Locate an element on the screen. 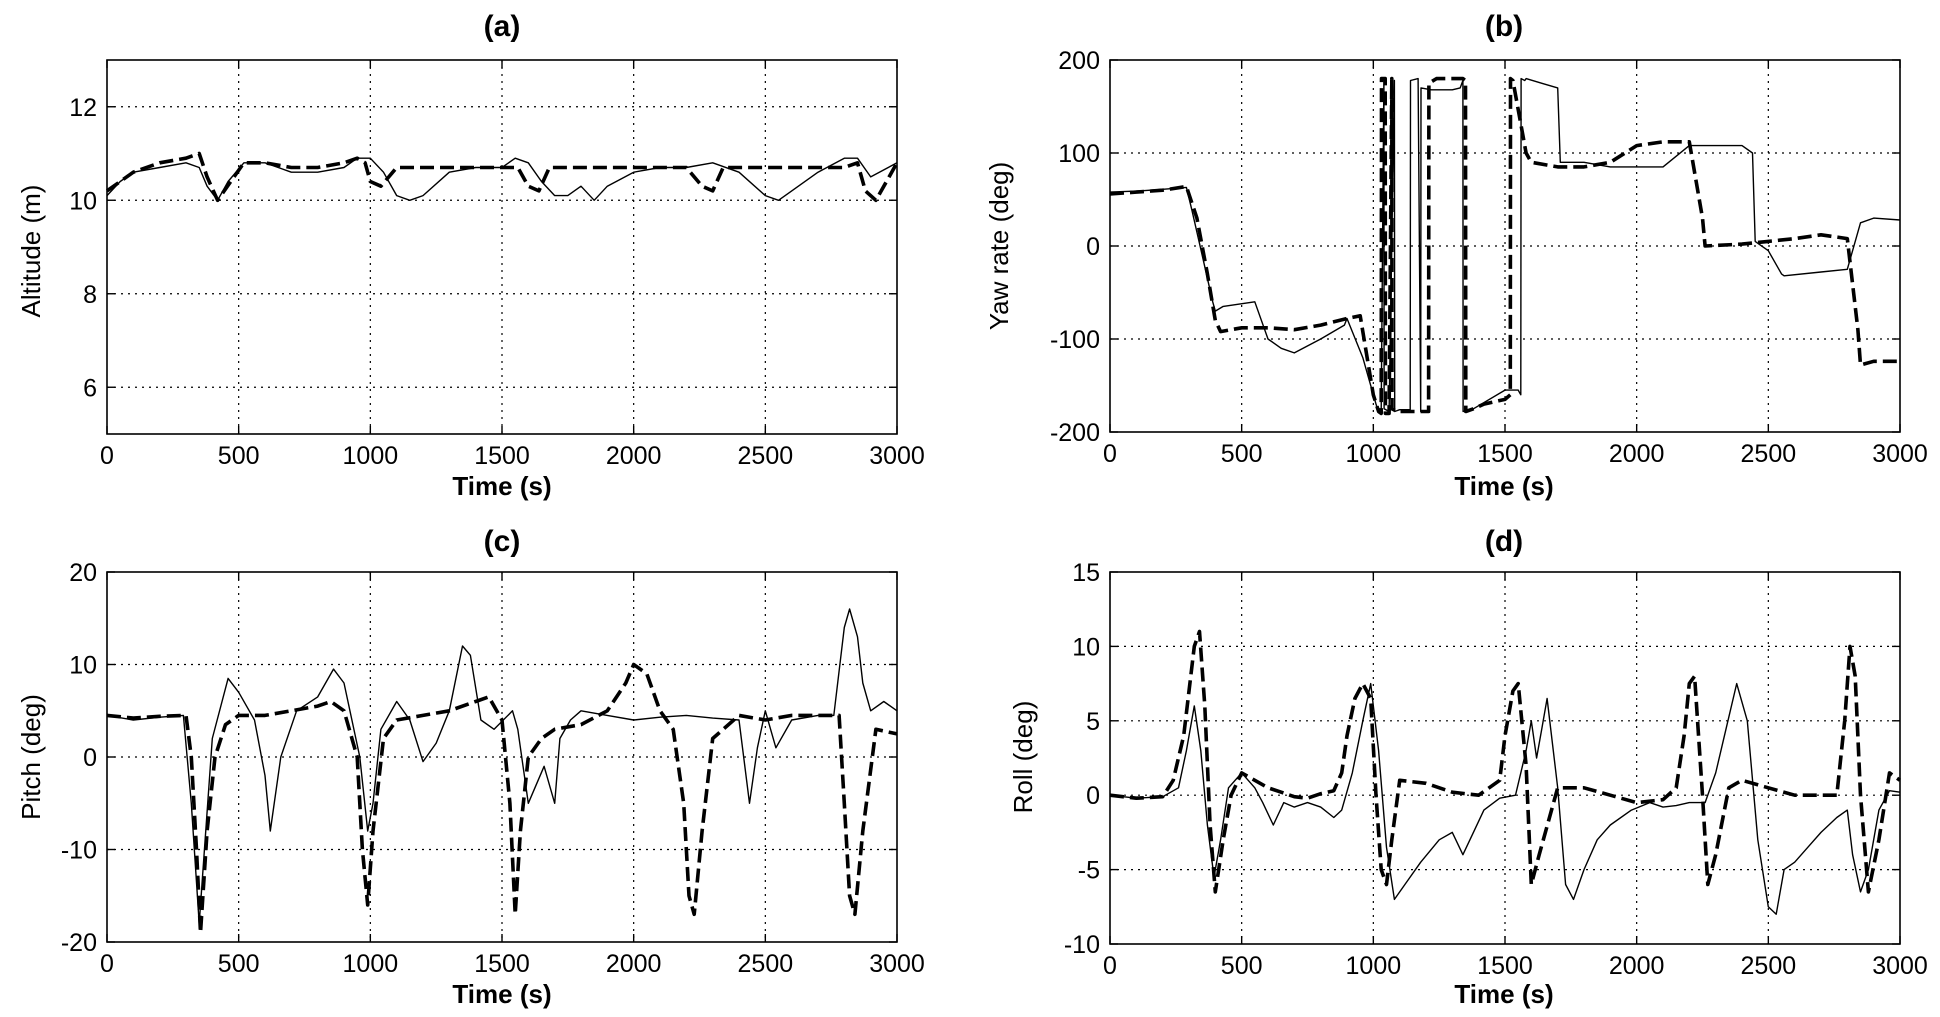 The height and width of the screenshot is (1017, 1940). y-axis-label: Altitude (m) is located at coordinates (31, 251).